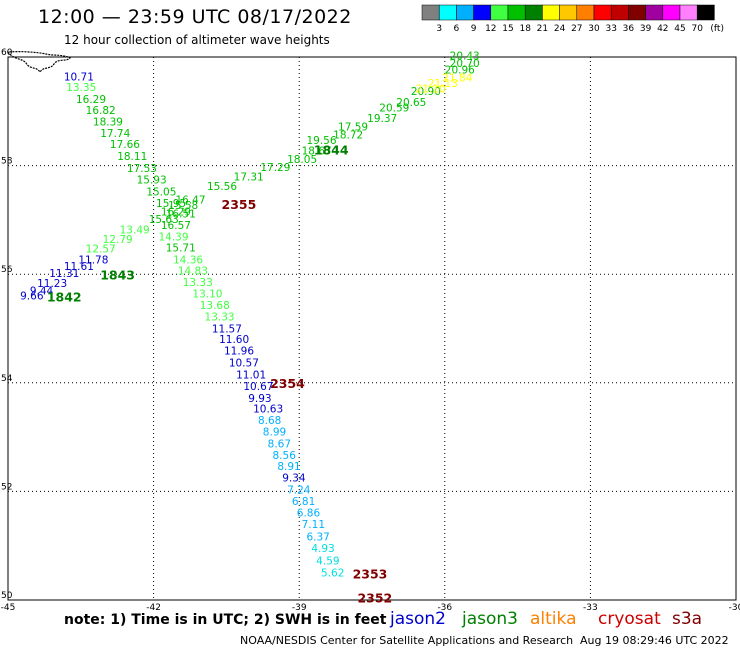 This screenshot has height=650, width=740. What do you see at coordinates (258, 387) in the screenshot?
I see `wave-height-label: 10.67` at bounding box center [258, 387].